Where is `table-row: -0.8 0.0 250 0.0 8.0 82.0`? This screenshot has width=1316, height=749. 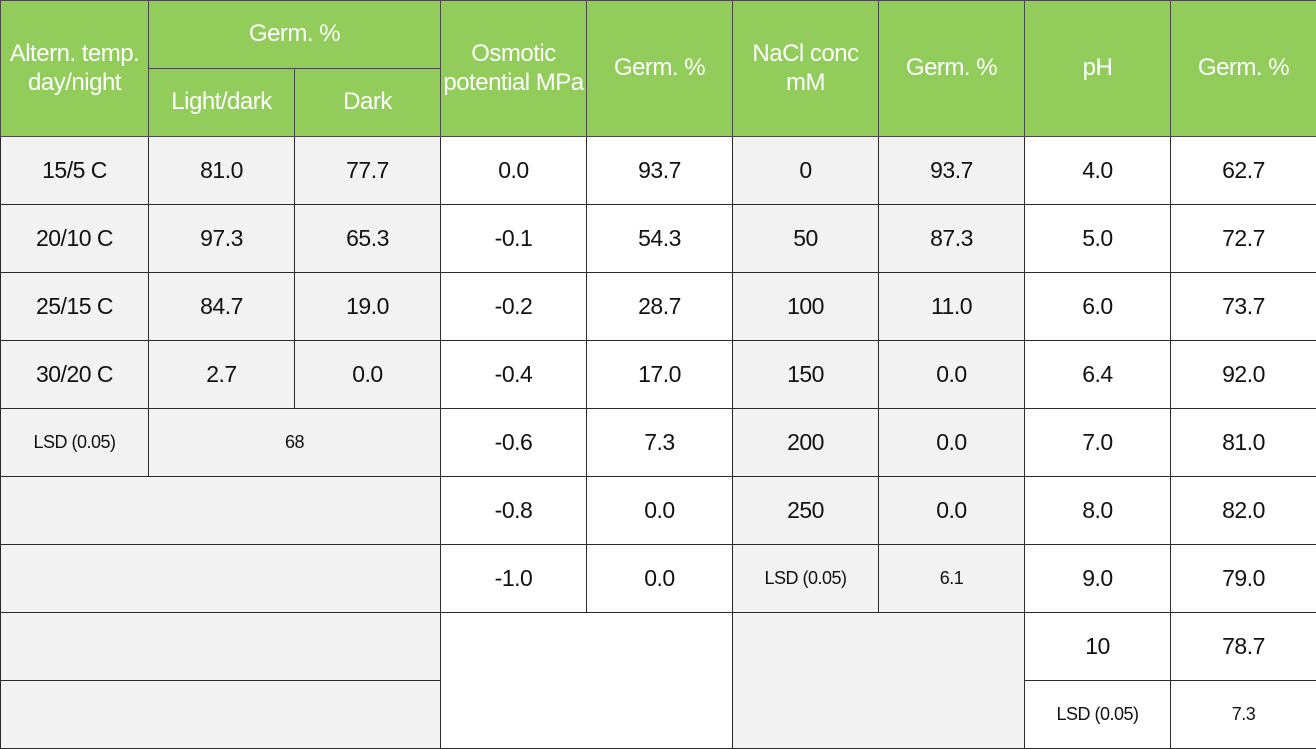
table-row: -0.8 0.0 250 0.0 8.0 82.0 is located at coordinates (658, 510).